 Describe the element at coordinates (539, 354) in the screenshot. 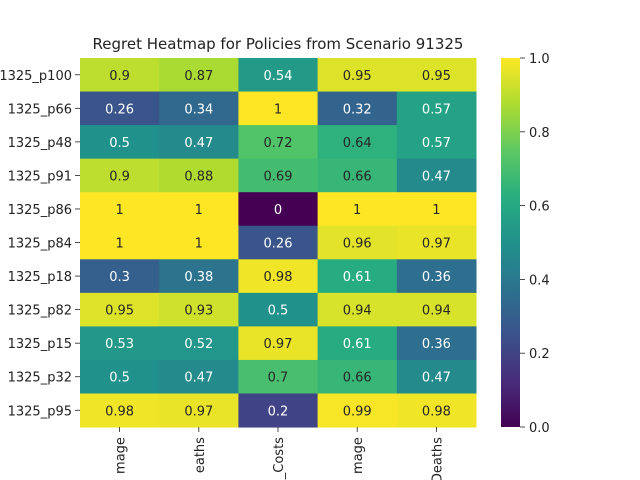

I see `colorbar-tick-label: 0.2` at that location.